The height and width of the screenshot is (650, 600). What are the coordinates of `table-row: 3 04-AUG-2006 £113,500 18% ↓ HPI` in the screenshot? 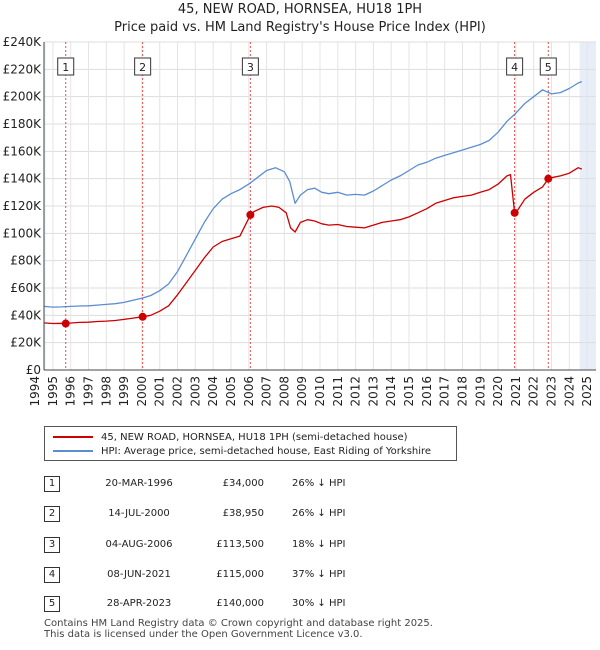 It's located at (224, 545).